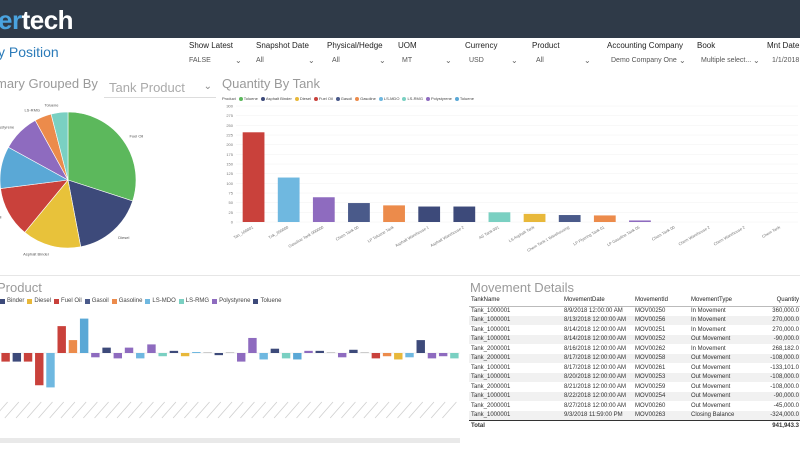 This screenshot has width=800, height=450. What do you see at coordinates (515, 300) in the screenshot?
I see `column-header-tankname: TankName` at bounding box center [515, 300].